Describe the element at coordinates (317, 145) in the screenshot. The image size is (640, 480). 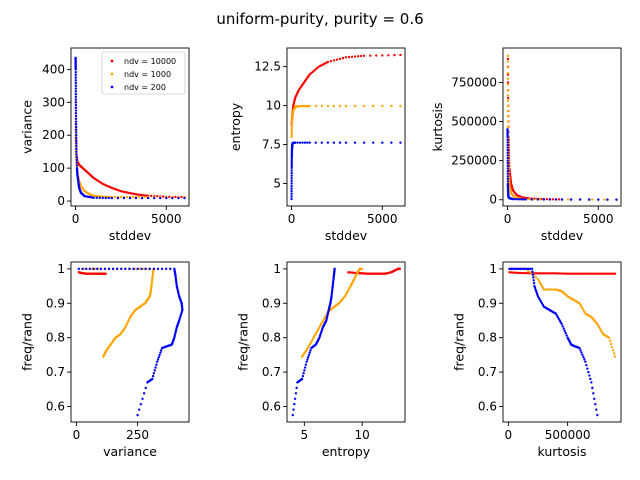
I see `panel-stddev-entropy: 0 5000 5 7.5 10 12.5 stddev entropy` at that location.